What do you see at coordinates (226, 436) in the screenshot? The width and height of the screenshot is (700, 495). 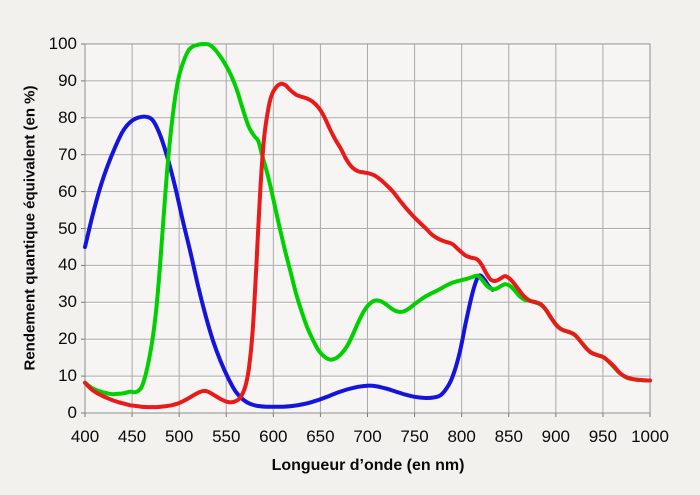 I see `x-tick-label: 550` at bounding box center [226, 436].